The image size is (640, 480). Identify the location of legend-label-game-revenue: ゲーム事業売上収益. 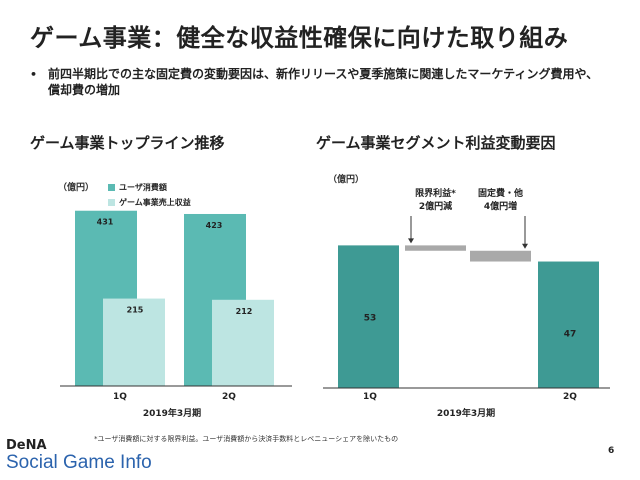
(155, 202).